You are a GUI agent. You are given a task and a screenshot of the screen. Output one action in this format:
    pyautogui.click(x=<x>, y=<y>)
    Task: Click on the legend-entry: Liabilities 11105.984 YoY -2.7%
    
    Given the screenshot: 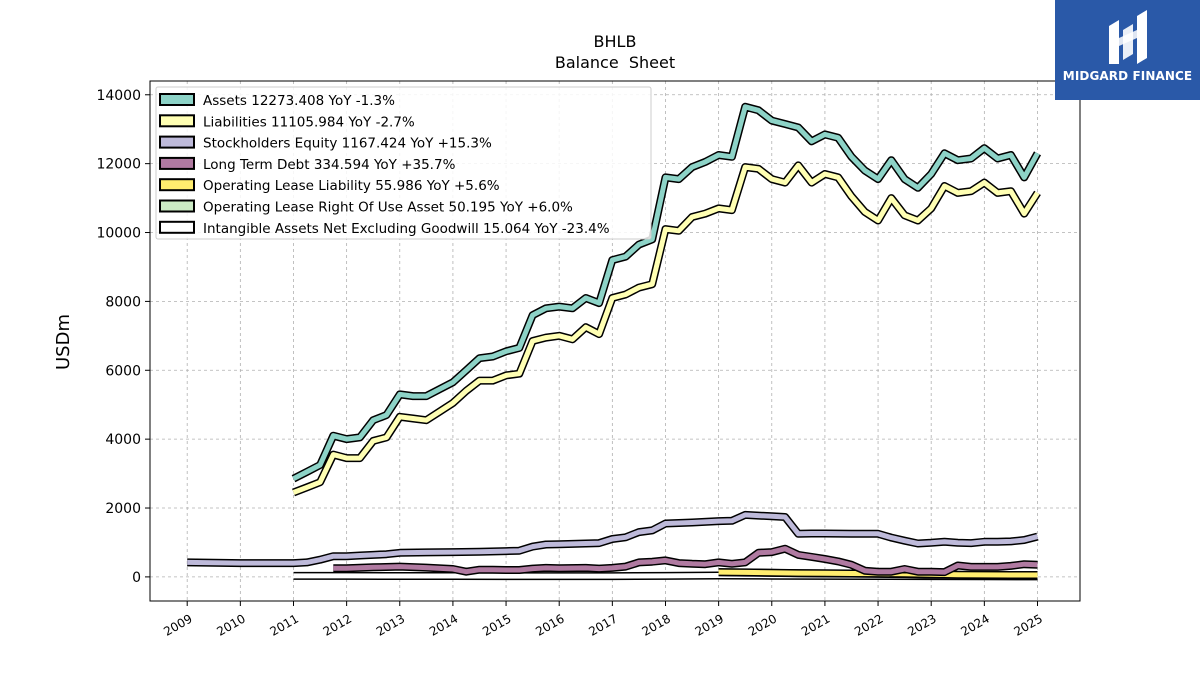 What is the action you would take?
    pyautogui.click(x=287, y=122)
    